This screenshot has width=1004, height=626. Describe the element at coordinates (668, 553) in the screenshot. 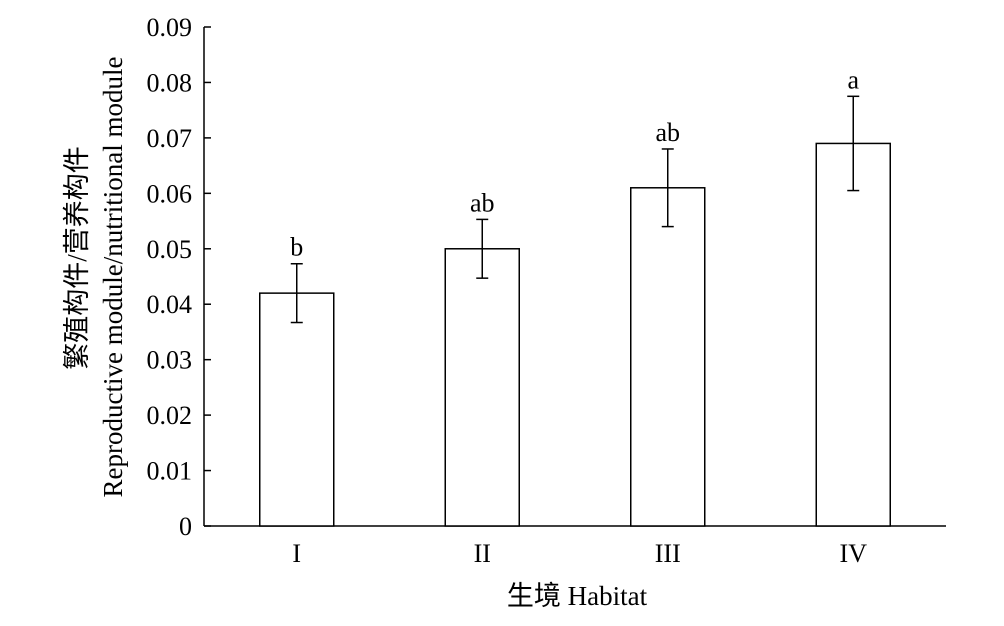

I see `x-tick-label-3: III` at that location.